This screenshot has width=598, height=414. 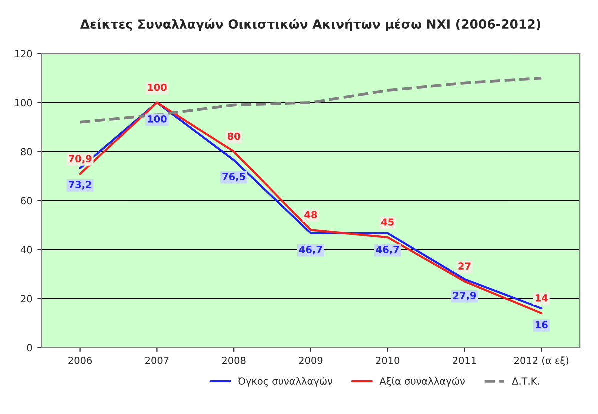 What do you see at coordinates (388, 360) in the screenshot?
I see `x-tick-label: 2010` at bounding box center [388, 360].